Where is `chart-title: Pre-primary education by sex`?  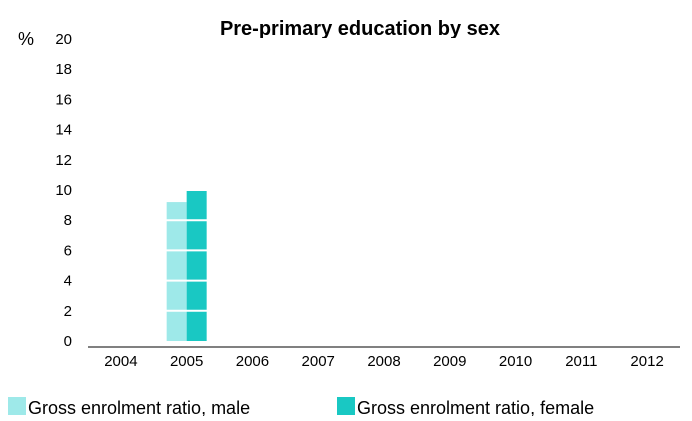
chart-title: Pre-primary education by sex is located at coordinates (360, 29).